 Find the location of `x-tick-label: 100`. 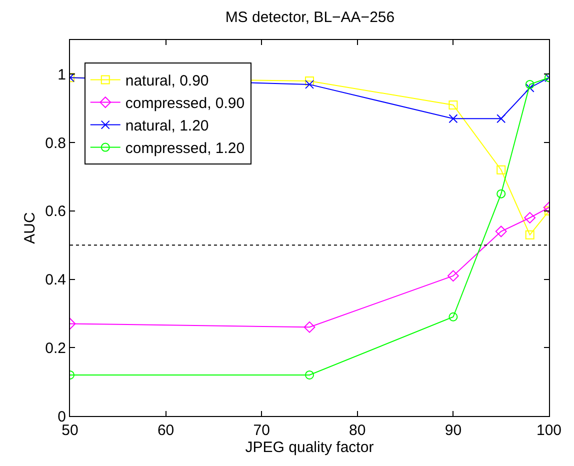

x-tick-label: 100 is located at coordinates (549, 430).